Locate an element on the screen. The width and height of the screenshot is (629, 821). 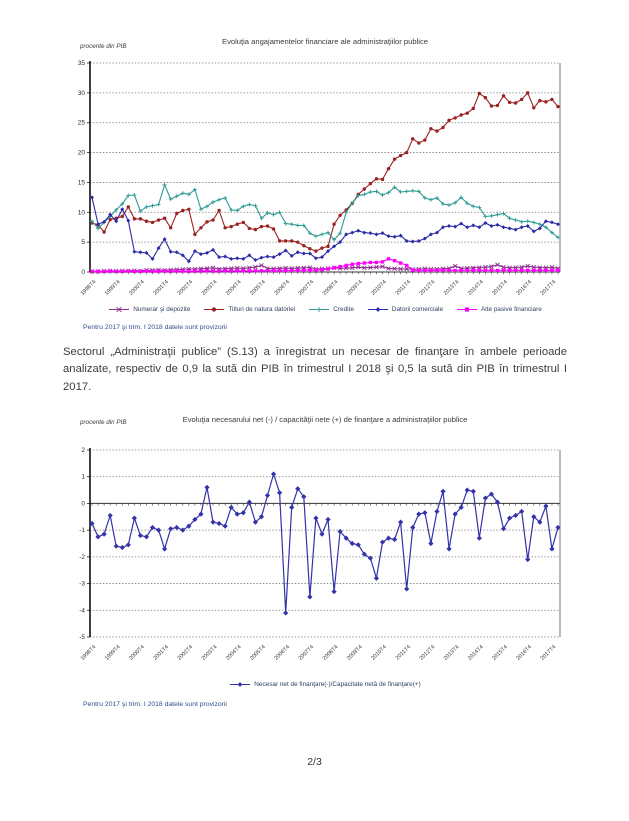
series-Necesar net de finanţare(-)/Capacitate netă de finanţare(+) is located at coordinates (325, 543).